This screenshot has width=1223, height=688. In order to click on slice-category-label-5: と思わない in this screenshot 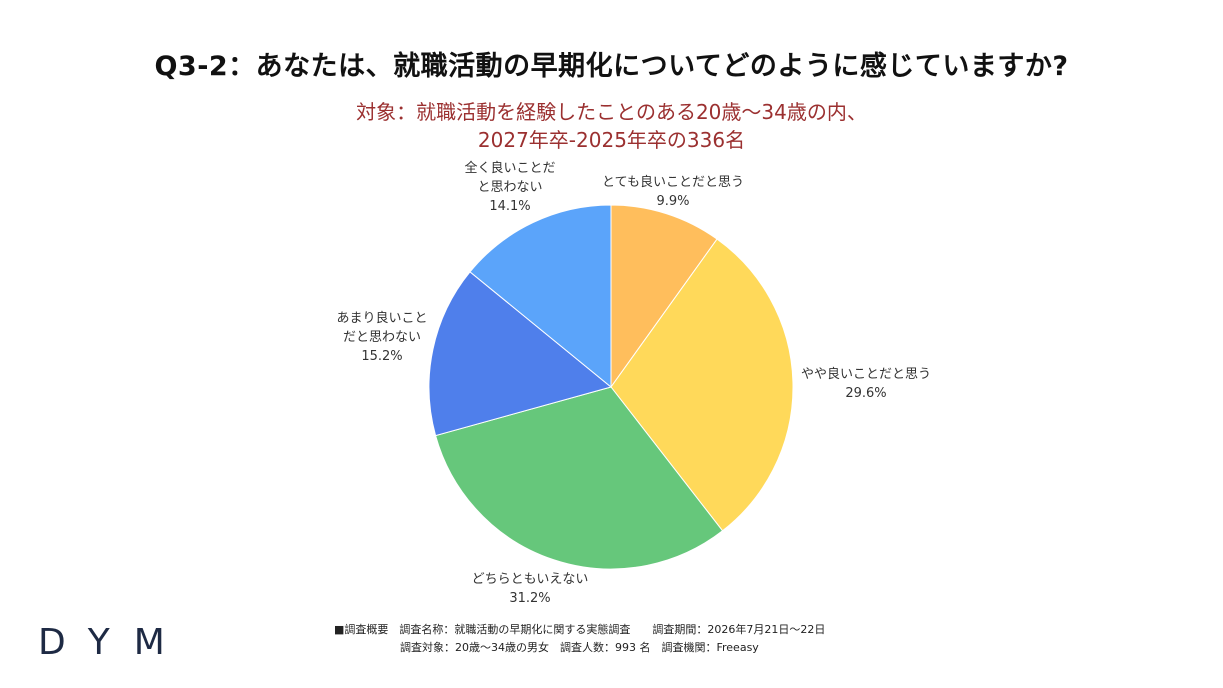, I will do `click(509, 187)`.